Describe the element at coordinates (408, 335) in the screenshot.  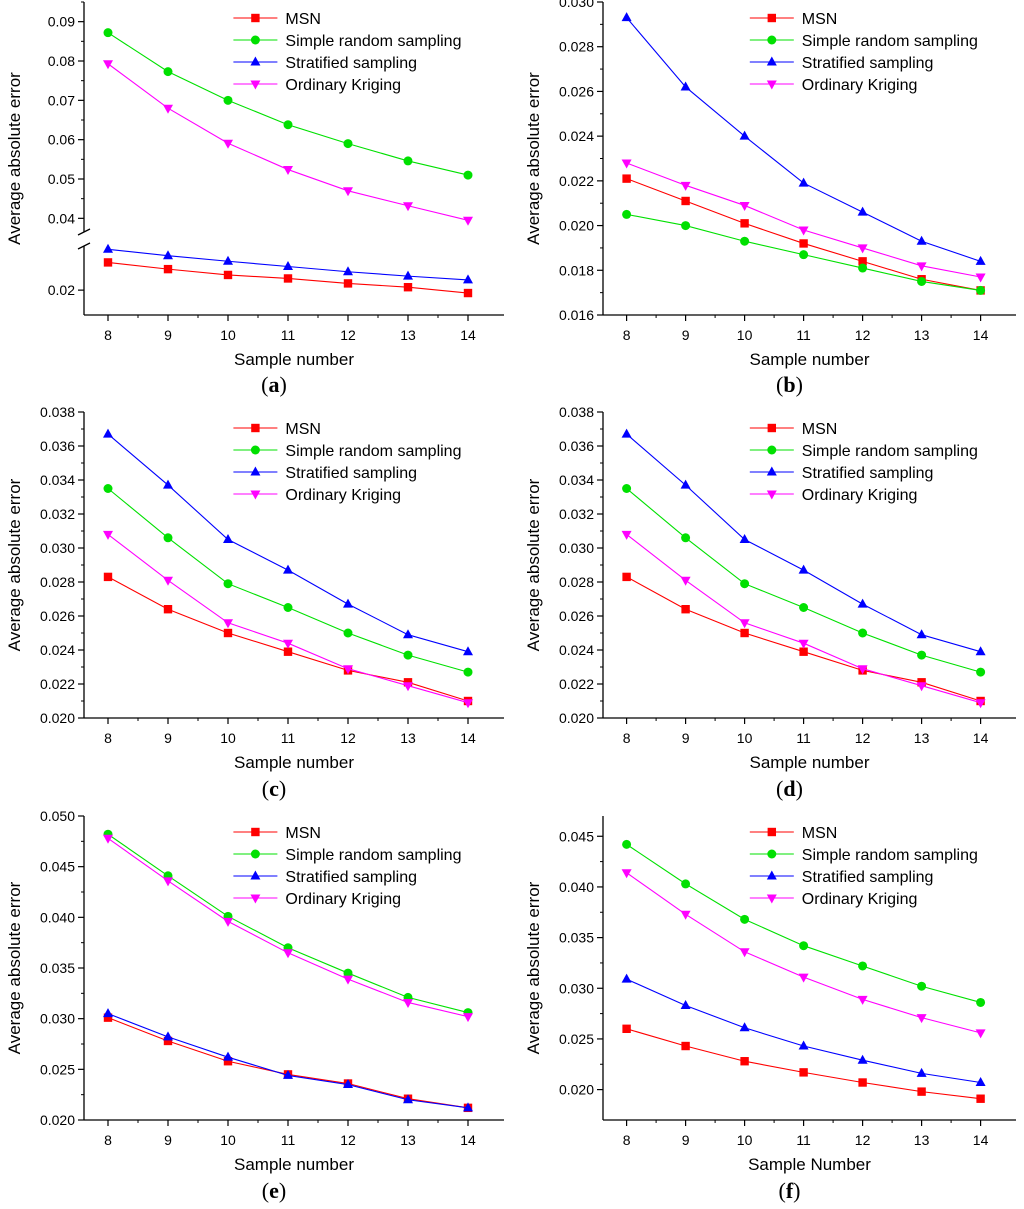
I see `x-tick-label: 13` at that location.